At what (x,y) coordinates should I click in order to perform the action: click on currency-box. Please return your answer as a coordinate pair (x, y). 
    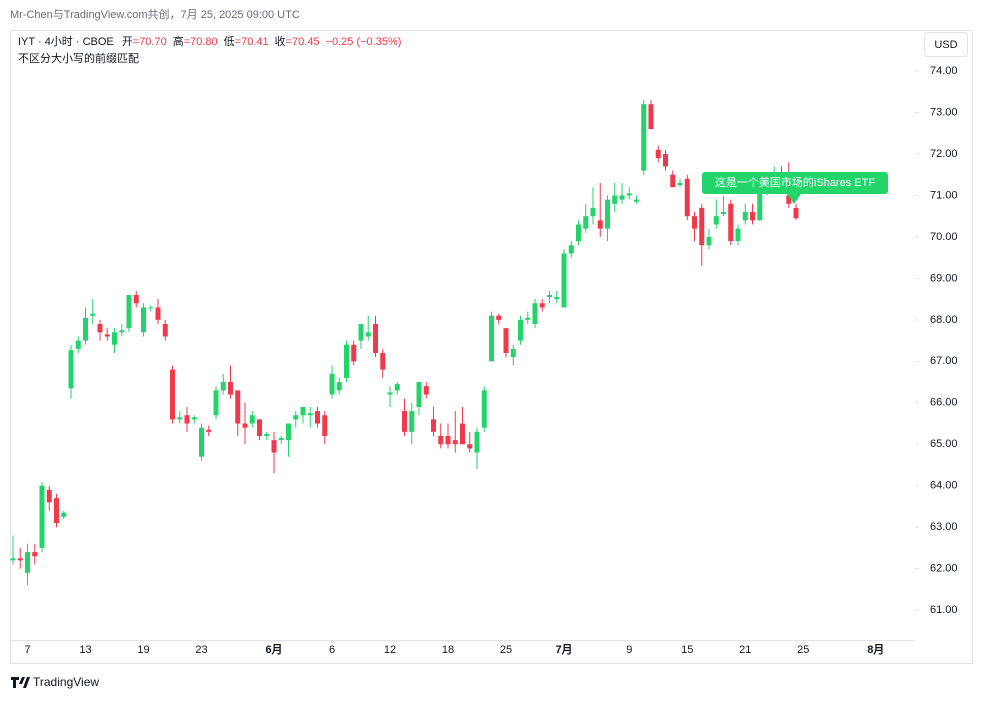
    Looking at the image, I should click on (946, 44).